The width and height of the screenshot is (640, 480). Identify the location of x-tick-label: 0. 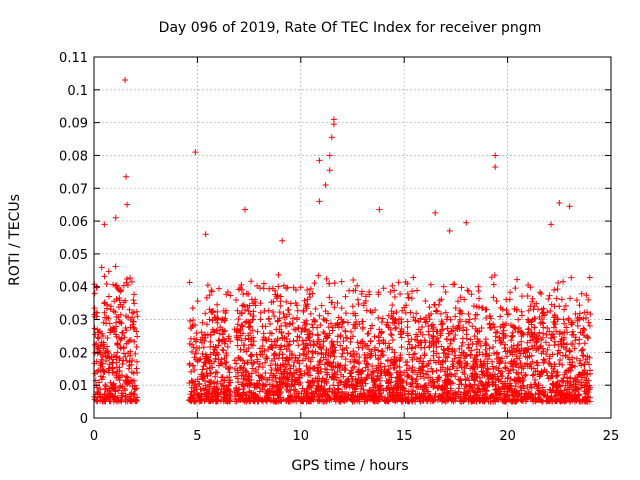
(94, 436).